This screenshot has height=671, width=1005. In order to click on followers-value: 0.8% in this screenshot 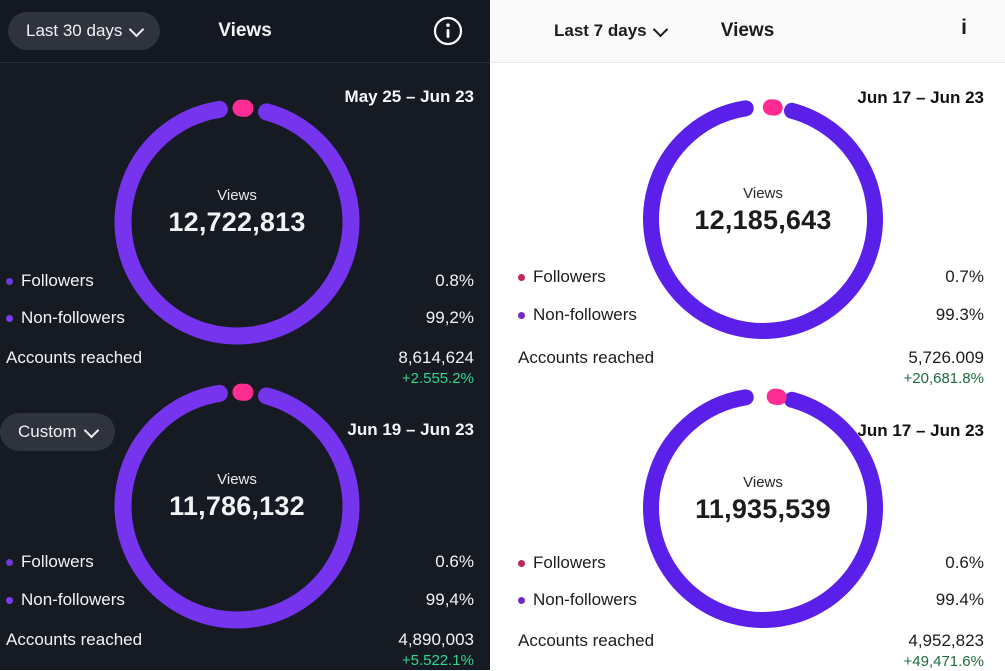, I will do `click(454, 280)`.